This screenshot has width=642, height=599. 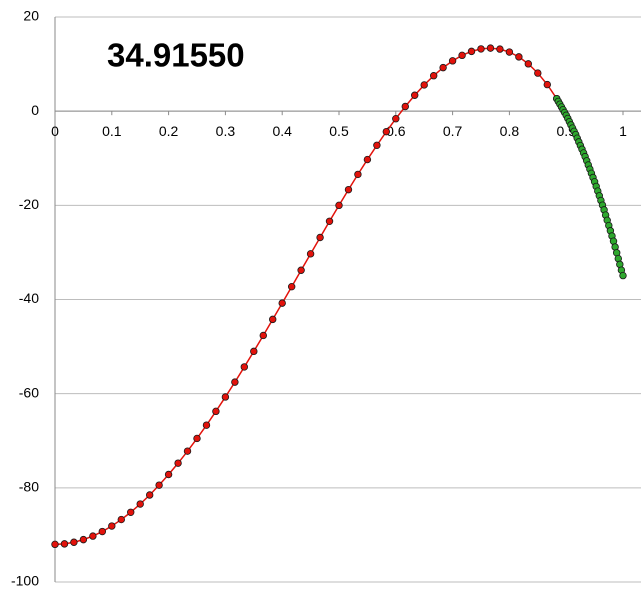 I want to click on x-tick-label: 0.4, so click(x=282, y=131).